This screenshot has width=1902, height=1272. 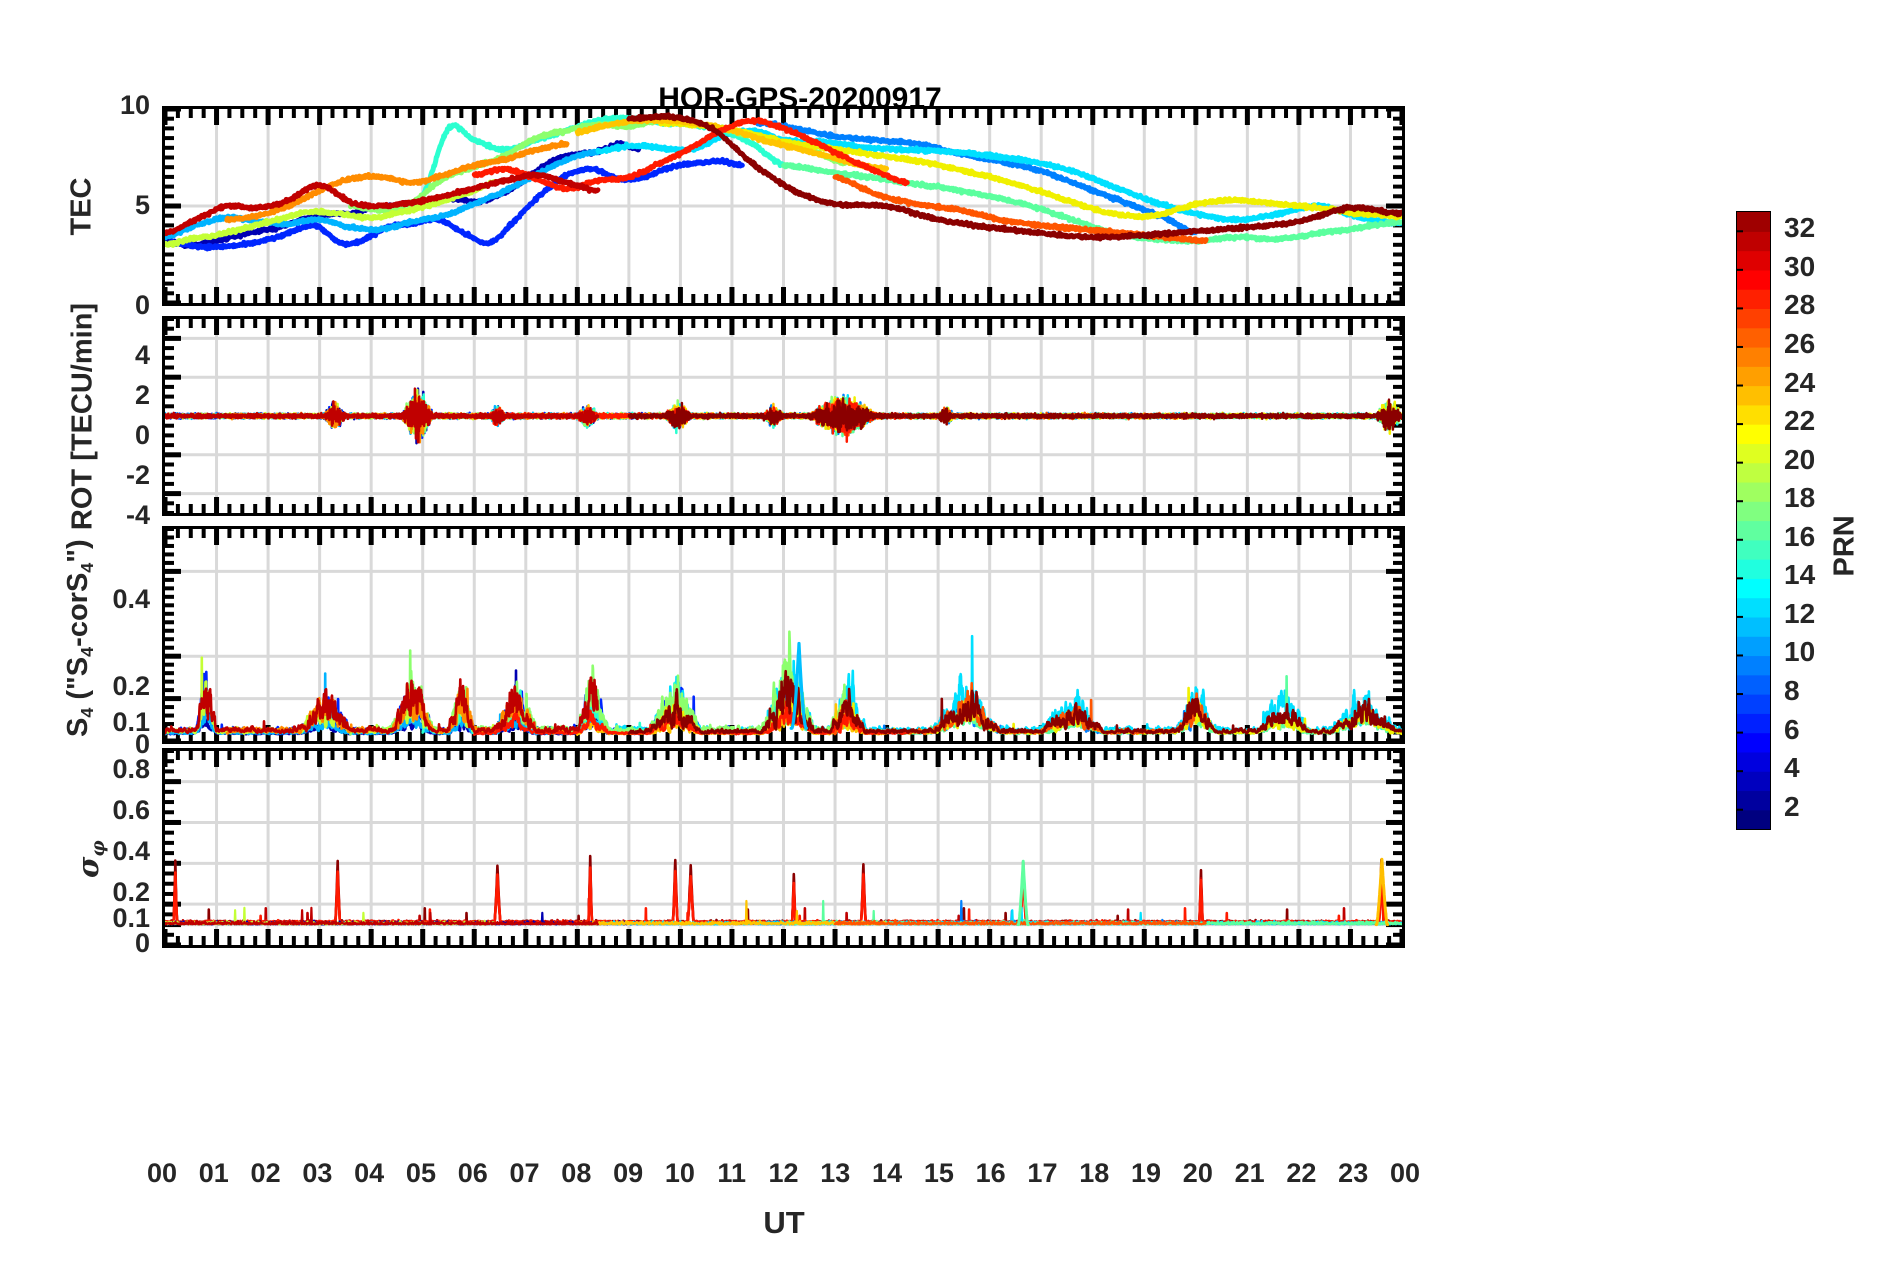 I want to click on xtick-14: 14, so click(x=887, y=1173).